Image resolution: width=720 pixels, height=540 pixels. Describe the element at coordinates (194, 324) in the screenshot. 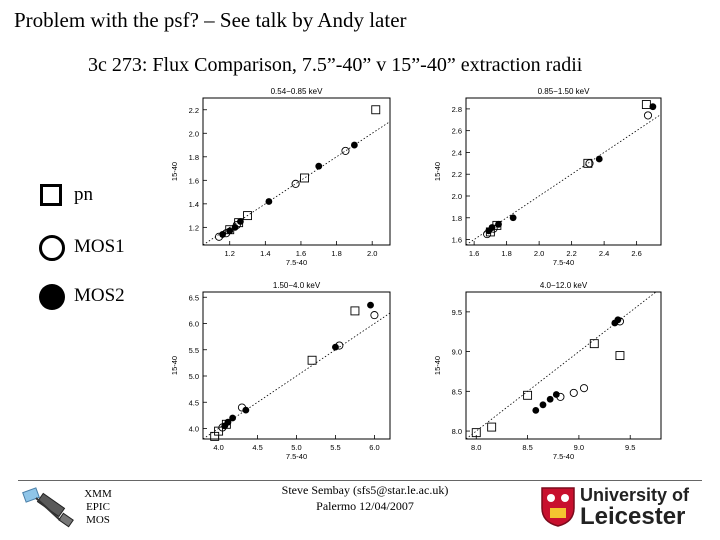

I see `y-tick-label: 6.0` at that location.